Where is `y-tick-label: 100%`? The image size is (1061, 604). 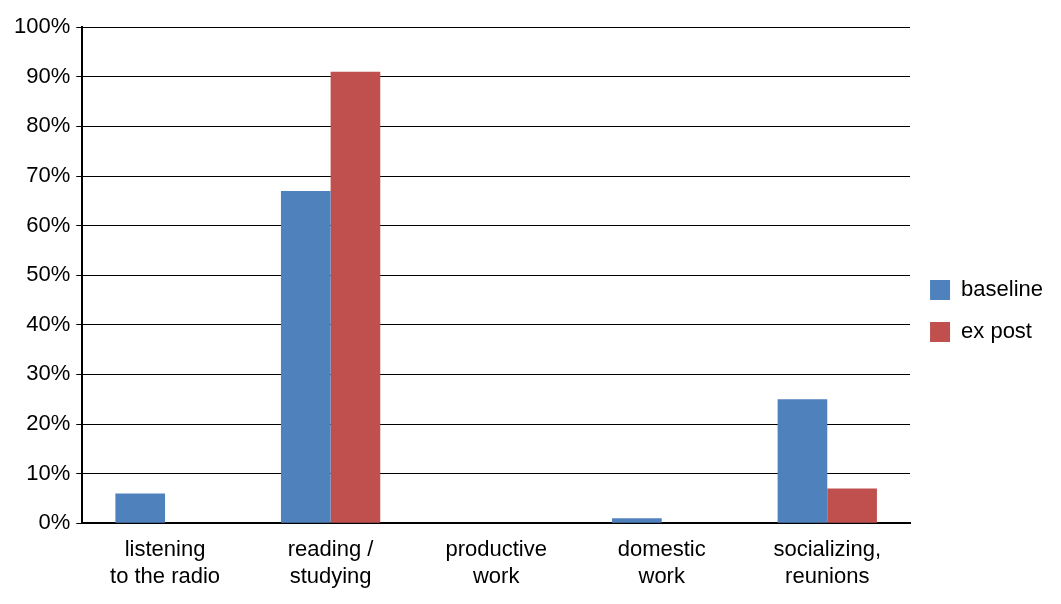
y-tick-label: 100% is located at coordinates (42, 26).